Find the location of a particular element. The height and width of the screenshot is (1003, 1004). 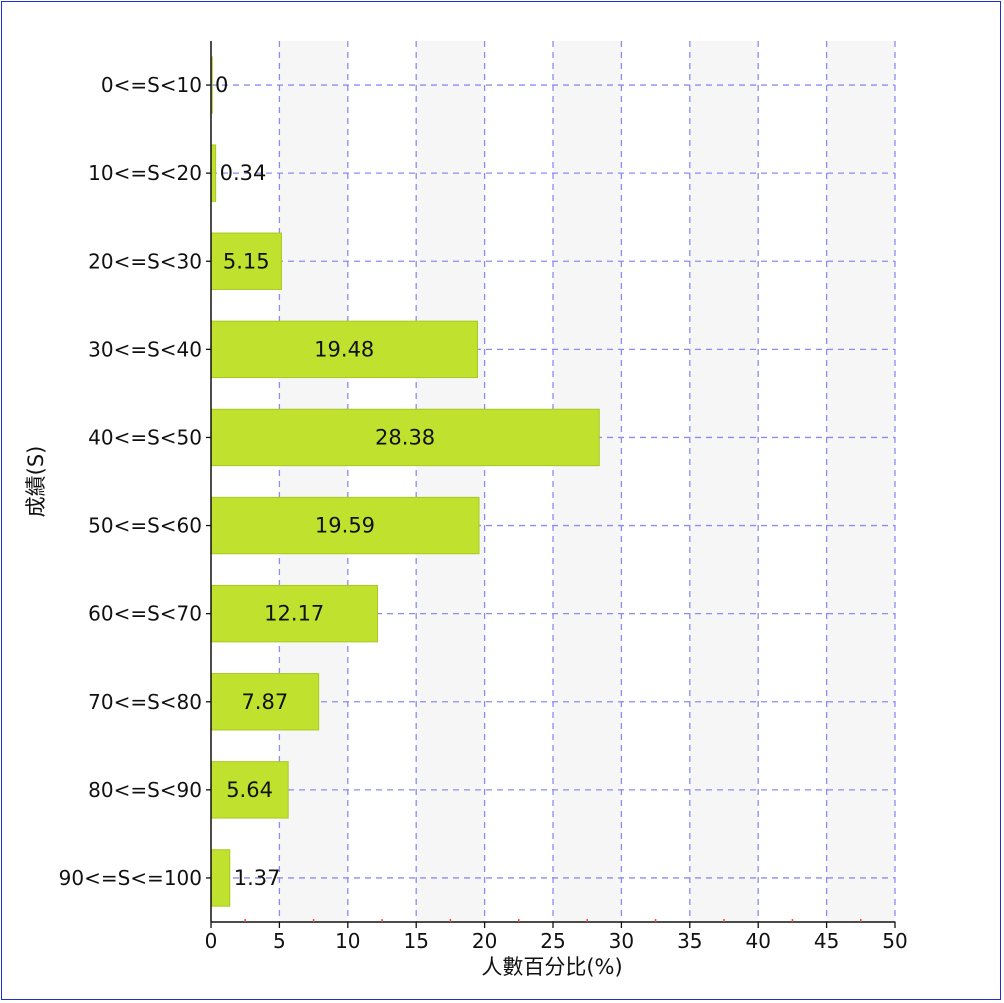

category-label: 70<=S<80 is located at coordinates (145, 702).